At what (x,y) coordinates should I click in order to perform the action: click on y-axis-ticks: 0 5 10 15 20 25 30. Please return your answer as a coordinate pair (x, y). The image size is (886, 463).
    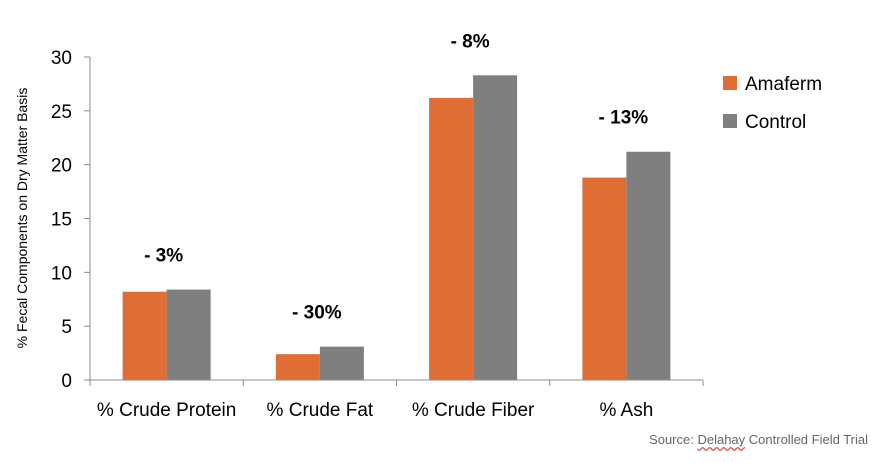
    Looking at the image, I should click on (61, 220).